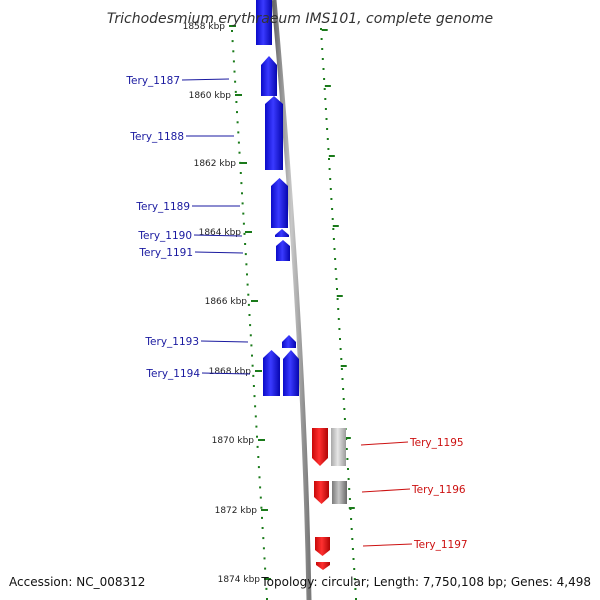 Image resolution: width=600 pixels, height=600 pixels. Describe the element at coordinates (291, 373) in the screenshot. I see `gene-arrow-tery-1194b` at that location.